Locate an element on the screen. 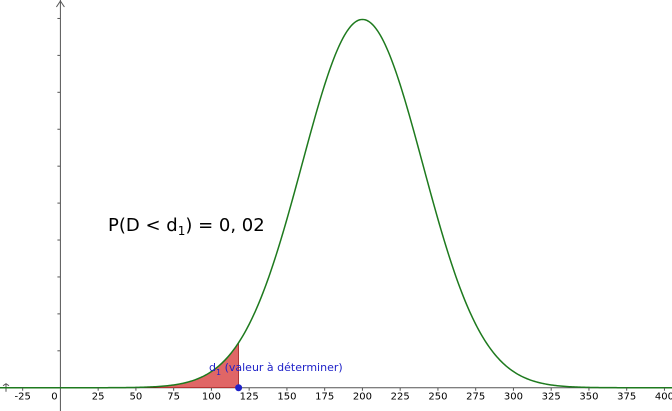  d1-point is located at coordinates (239, 388).